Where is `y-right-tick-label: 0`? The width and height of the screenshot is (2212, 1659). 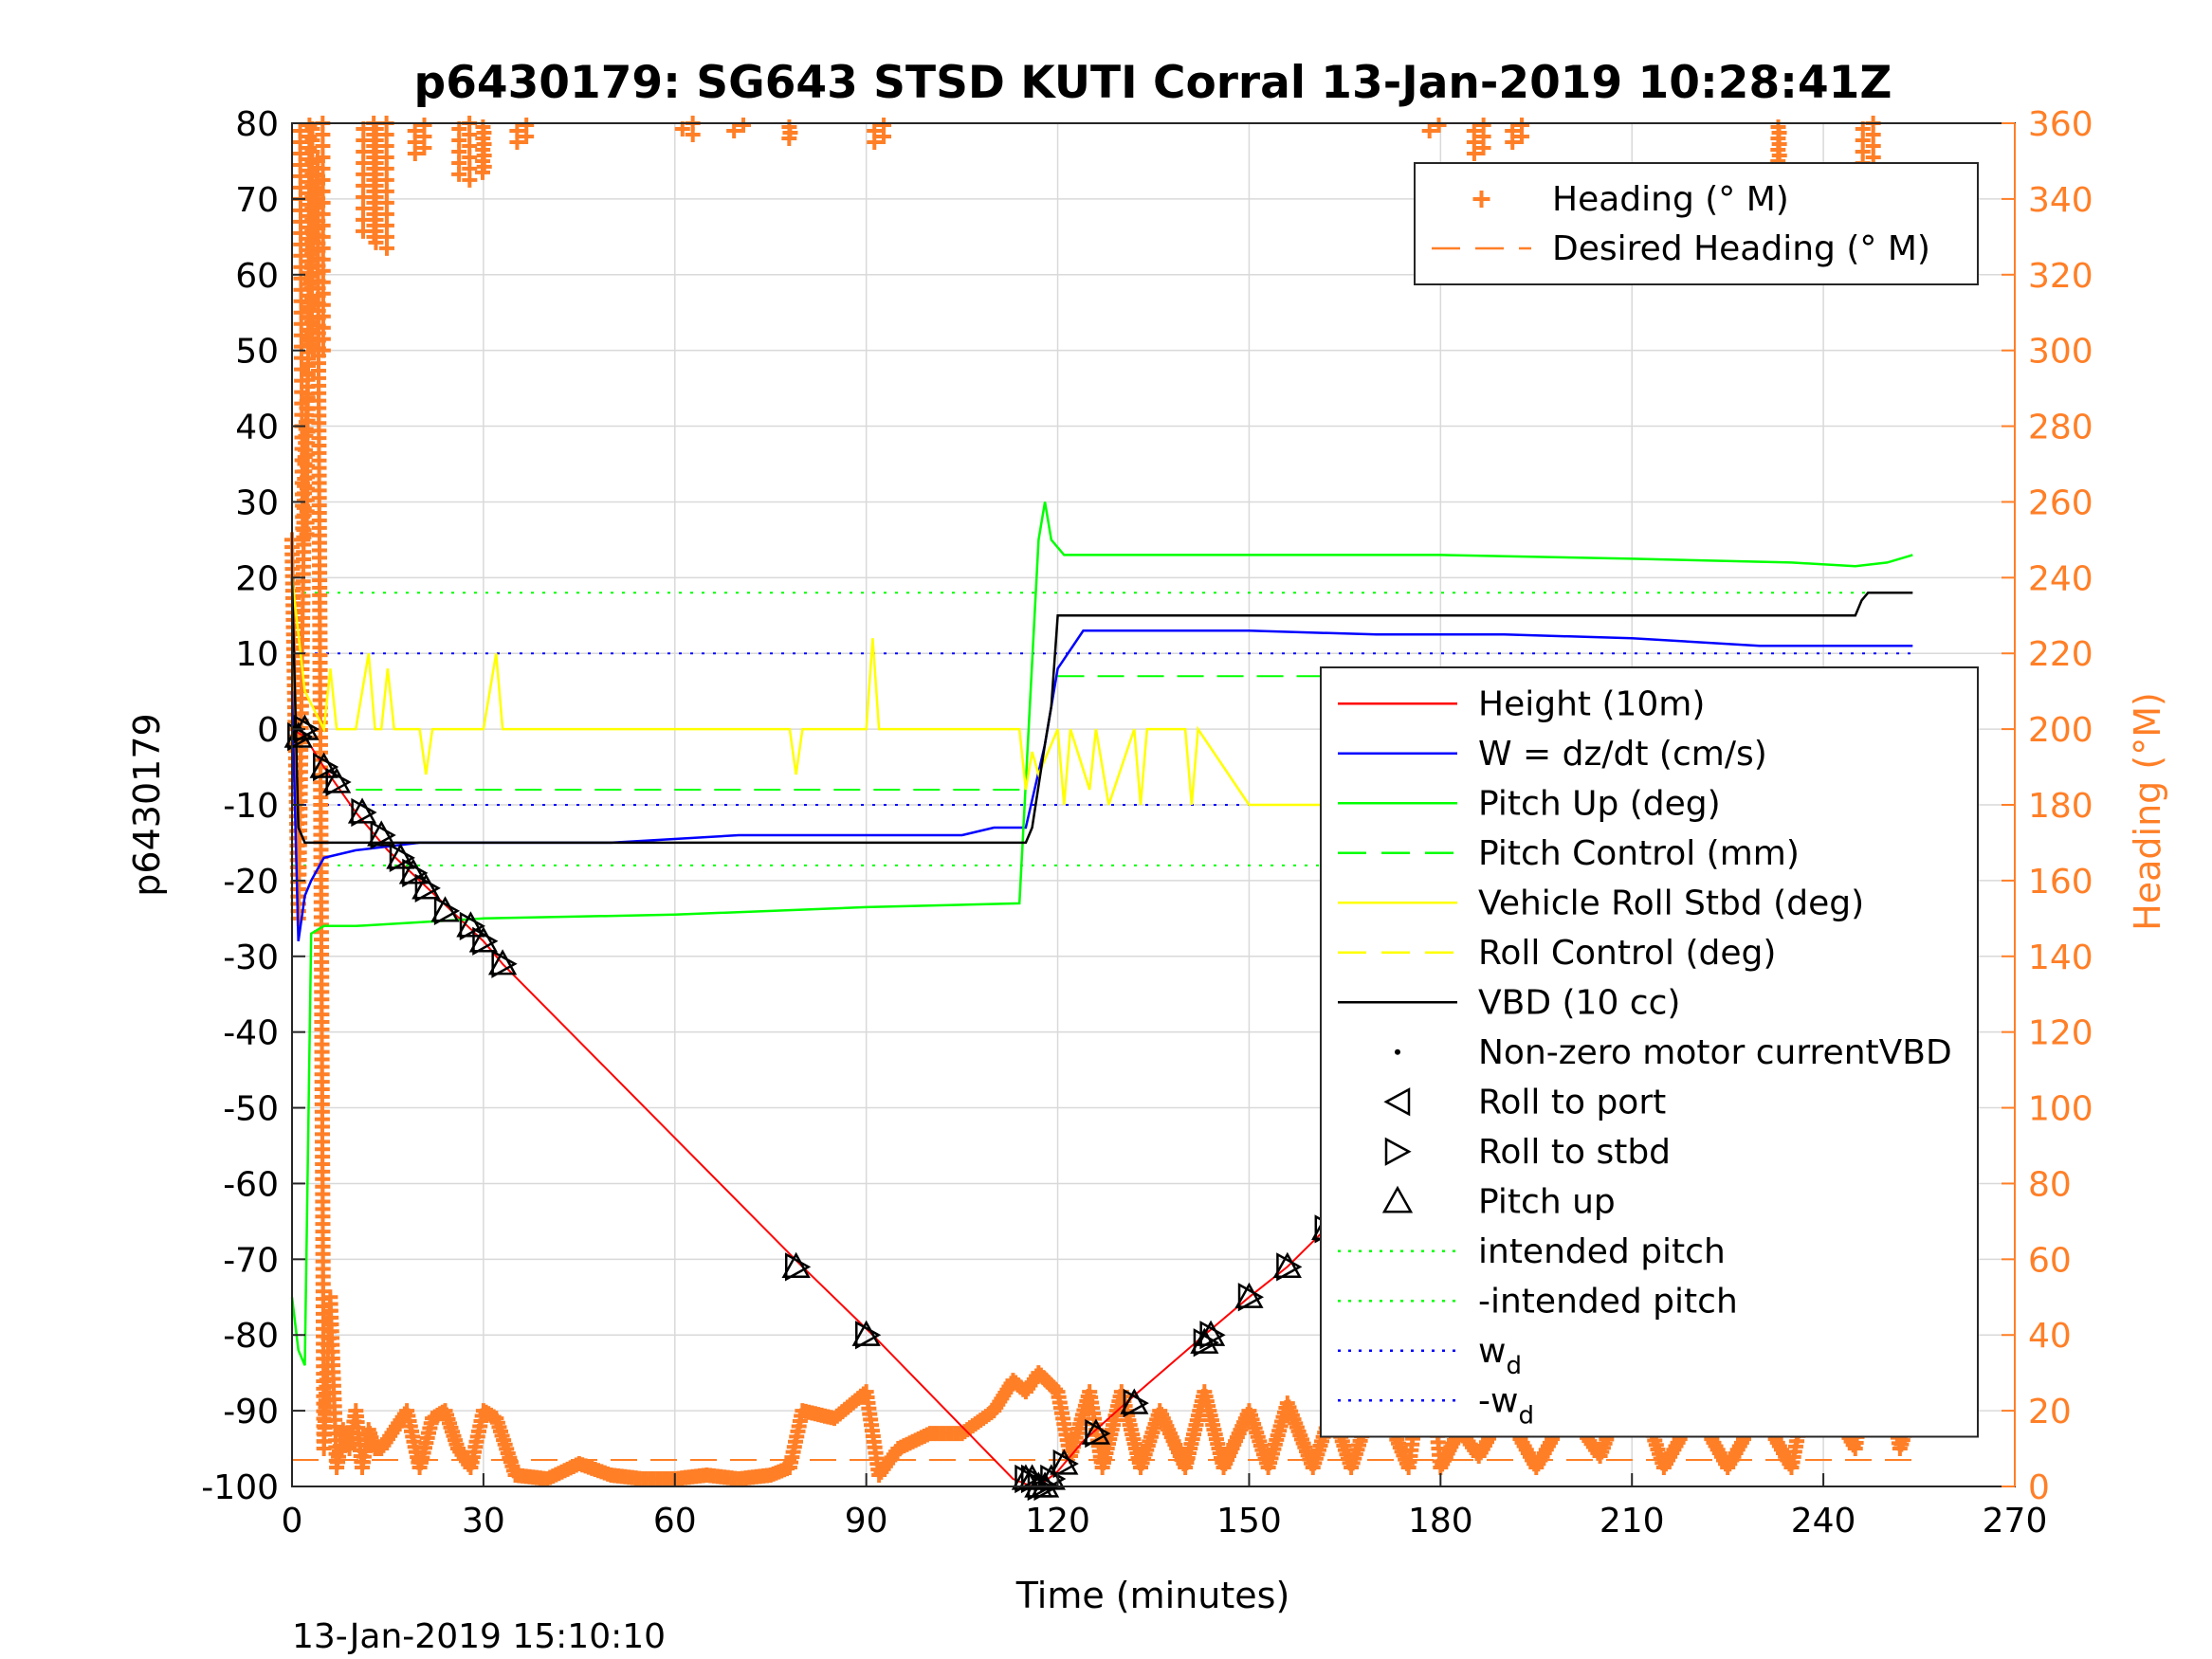
y-right-tick-label: 0 is located at coordinates (2039, 1487).